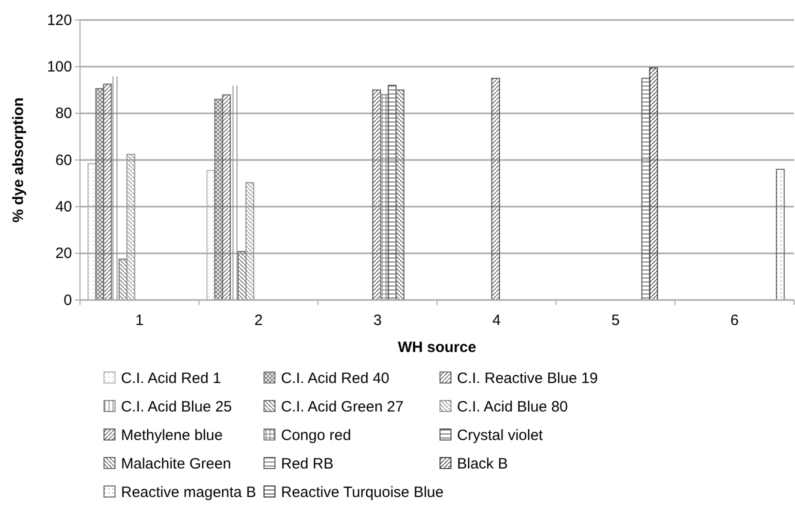 The image size is (795, 517). Describe the element at coordinates (63, 113) in the screenshot. I see `y-tick-label: 80` at that location.